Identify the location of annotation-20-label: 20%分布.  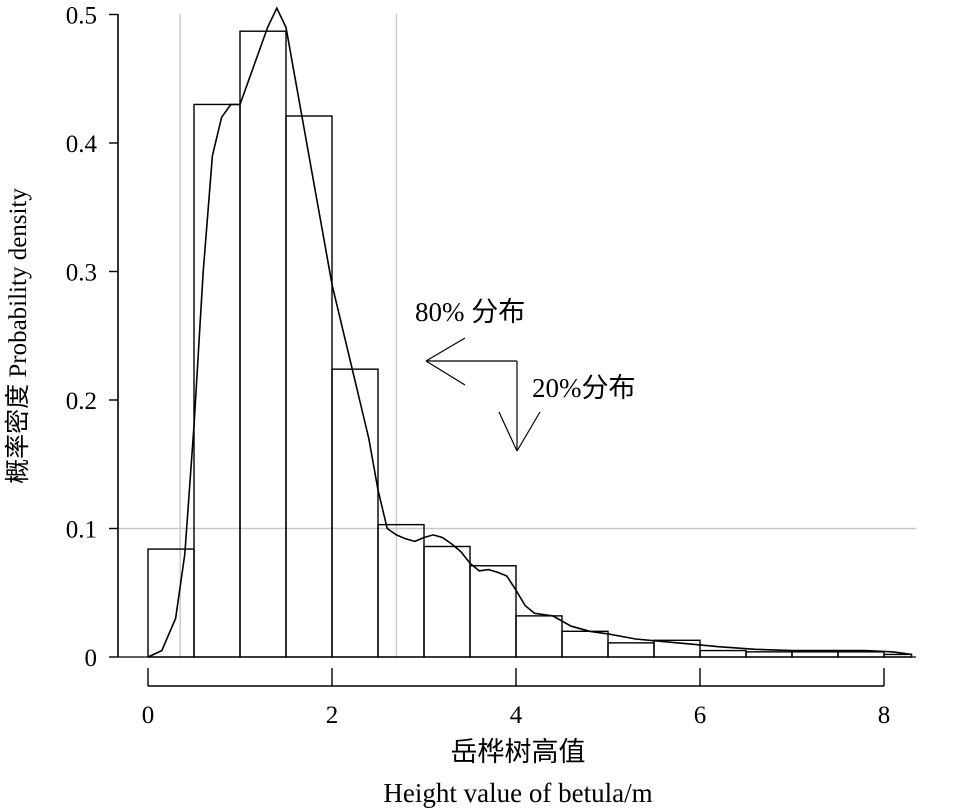
(584, 388).